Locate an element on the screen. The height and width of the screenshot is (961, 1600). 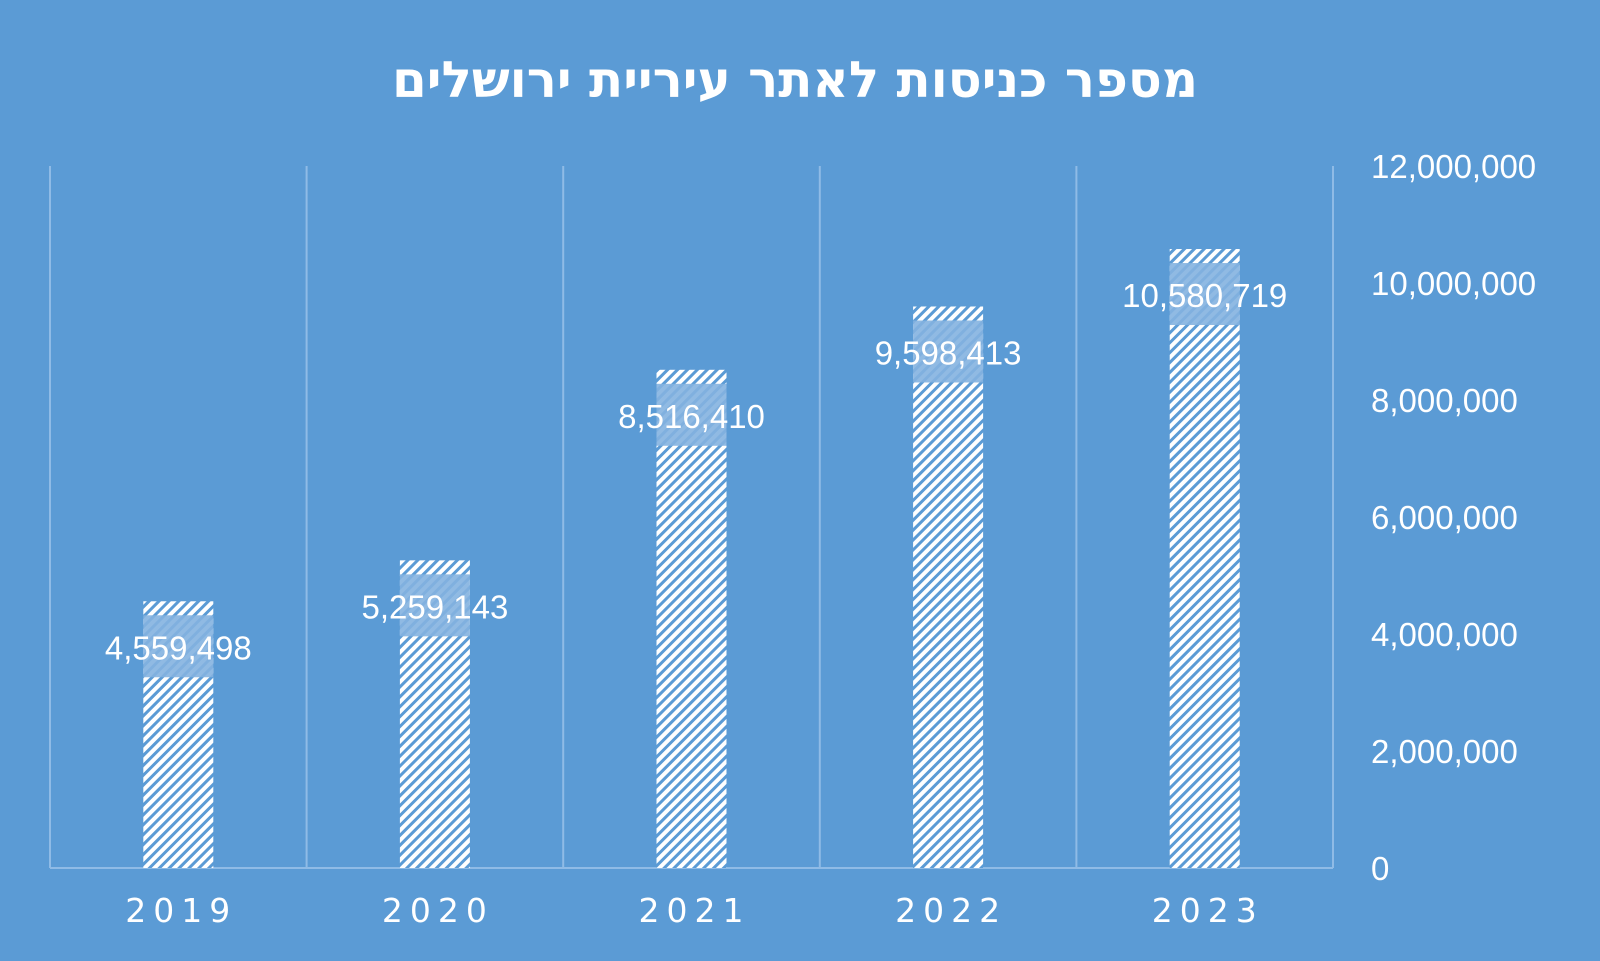
chart-title: מספר כניסות לאתר עיריית ירושלים is located at coordinates (795, 80).